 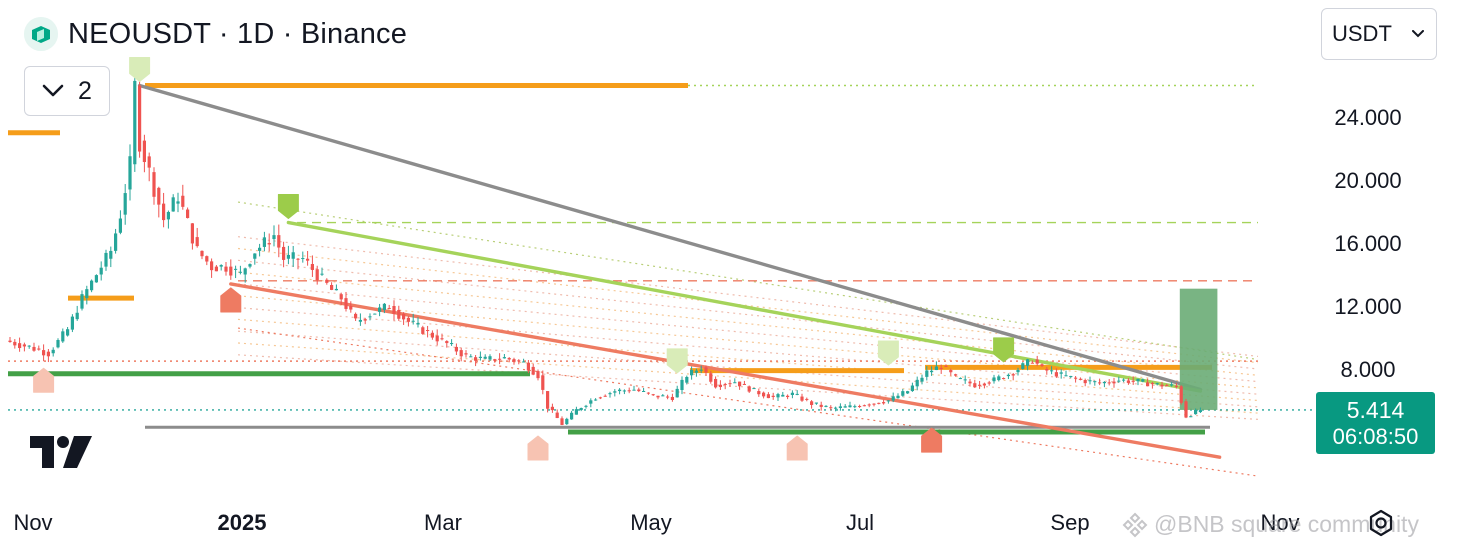 What do you see at coordinates (238, 33) in the screenshot?
I see `symbol-title: NEOUSDT · 1D · Binance` at bounding box center [238, 33].